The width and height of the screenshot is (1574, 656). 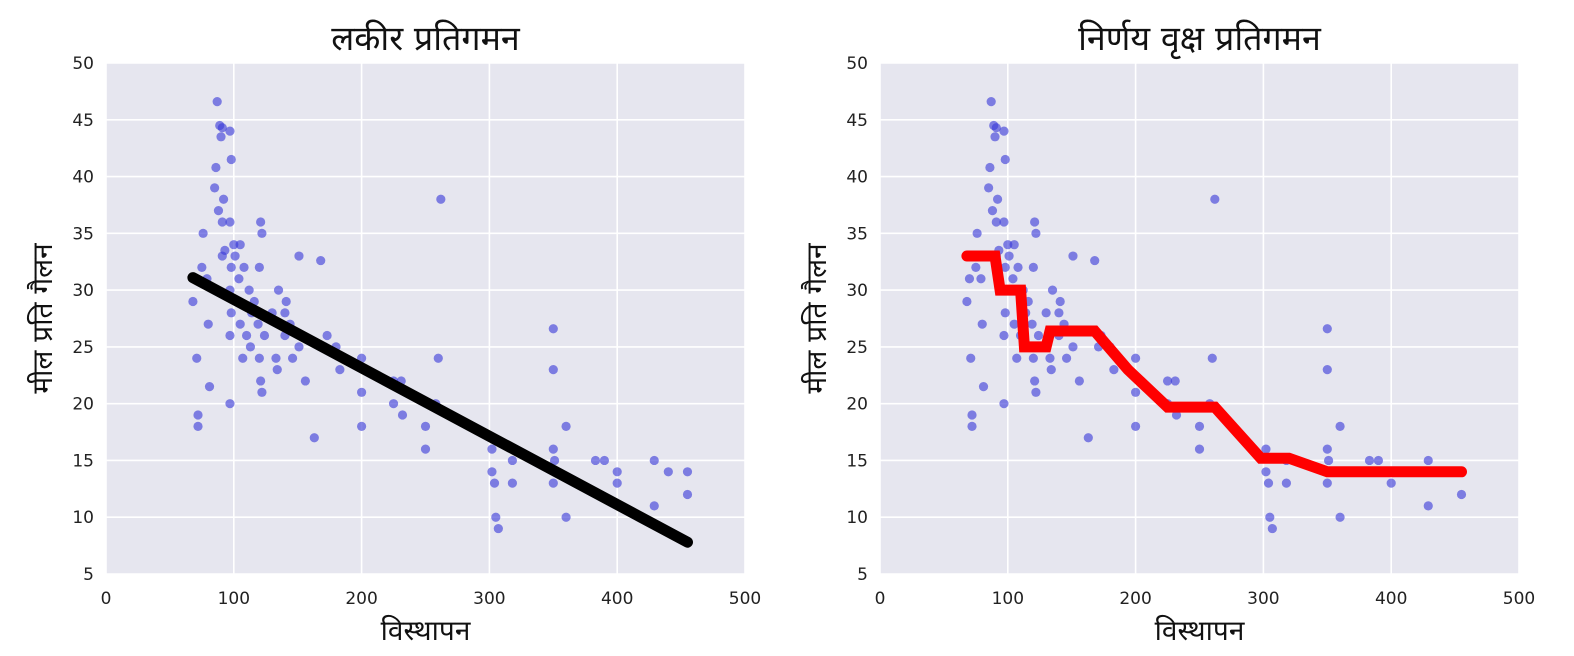 I want to click on y-tick-label: 30, so click(x=857, y=291).